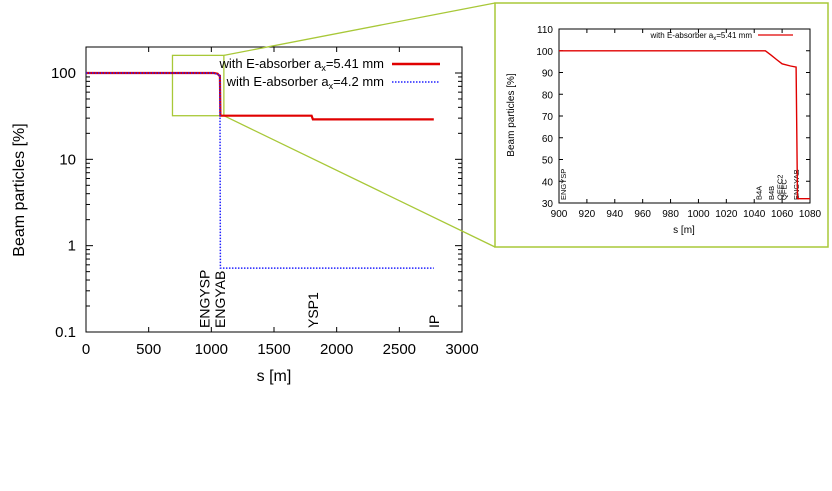 The image size is (832, 491). I want to click on main-legend-entry-2: with E-absorber ax=4.2 mm, so click(305, 82).